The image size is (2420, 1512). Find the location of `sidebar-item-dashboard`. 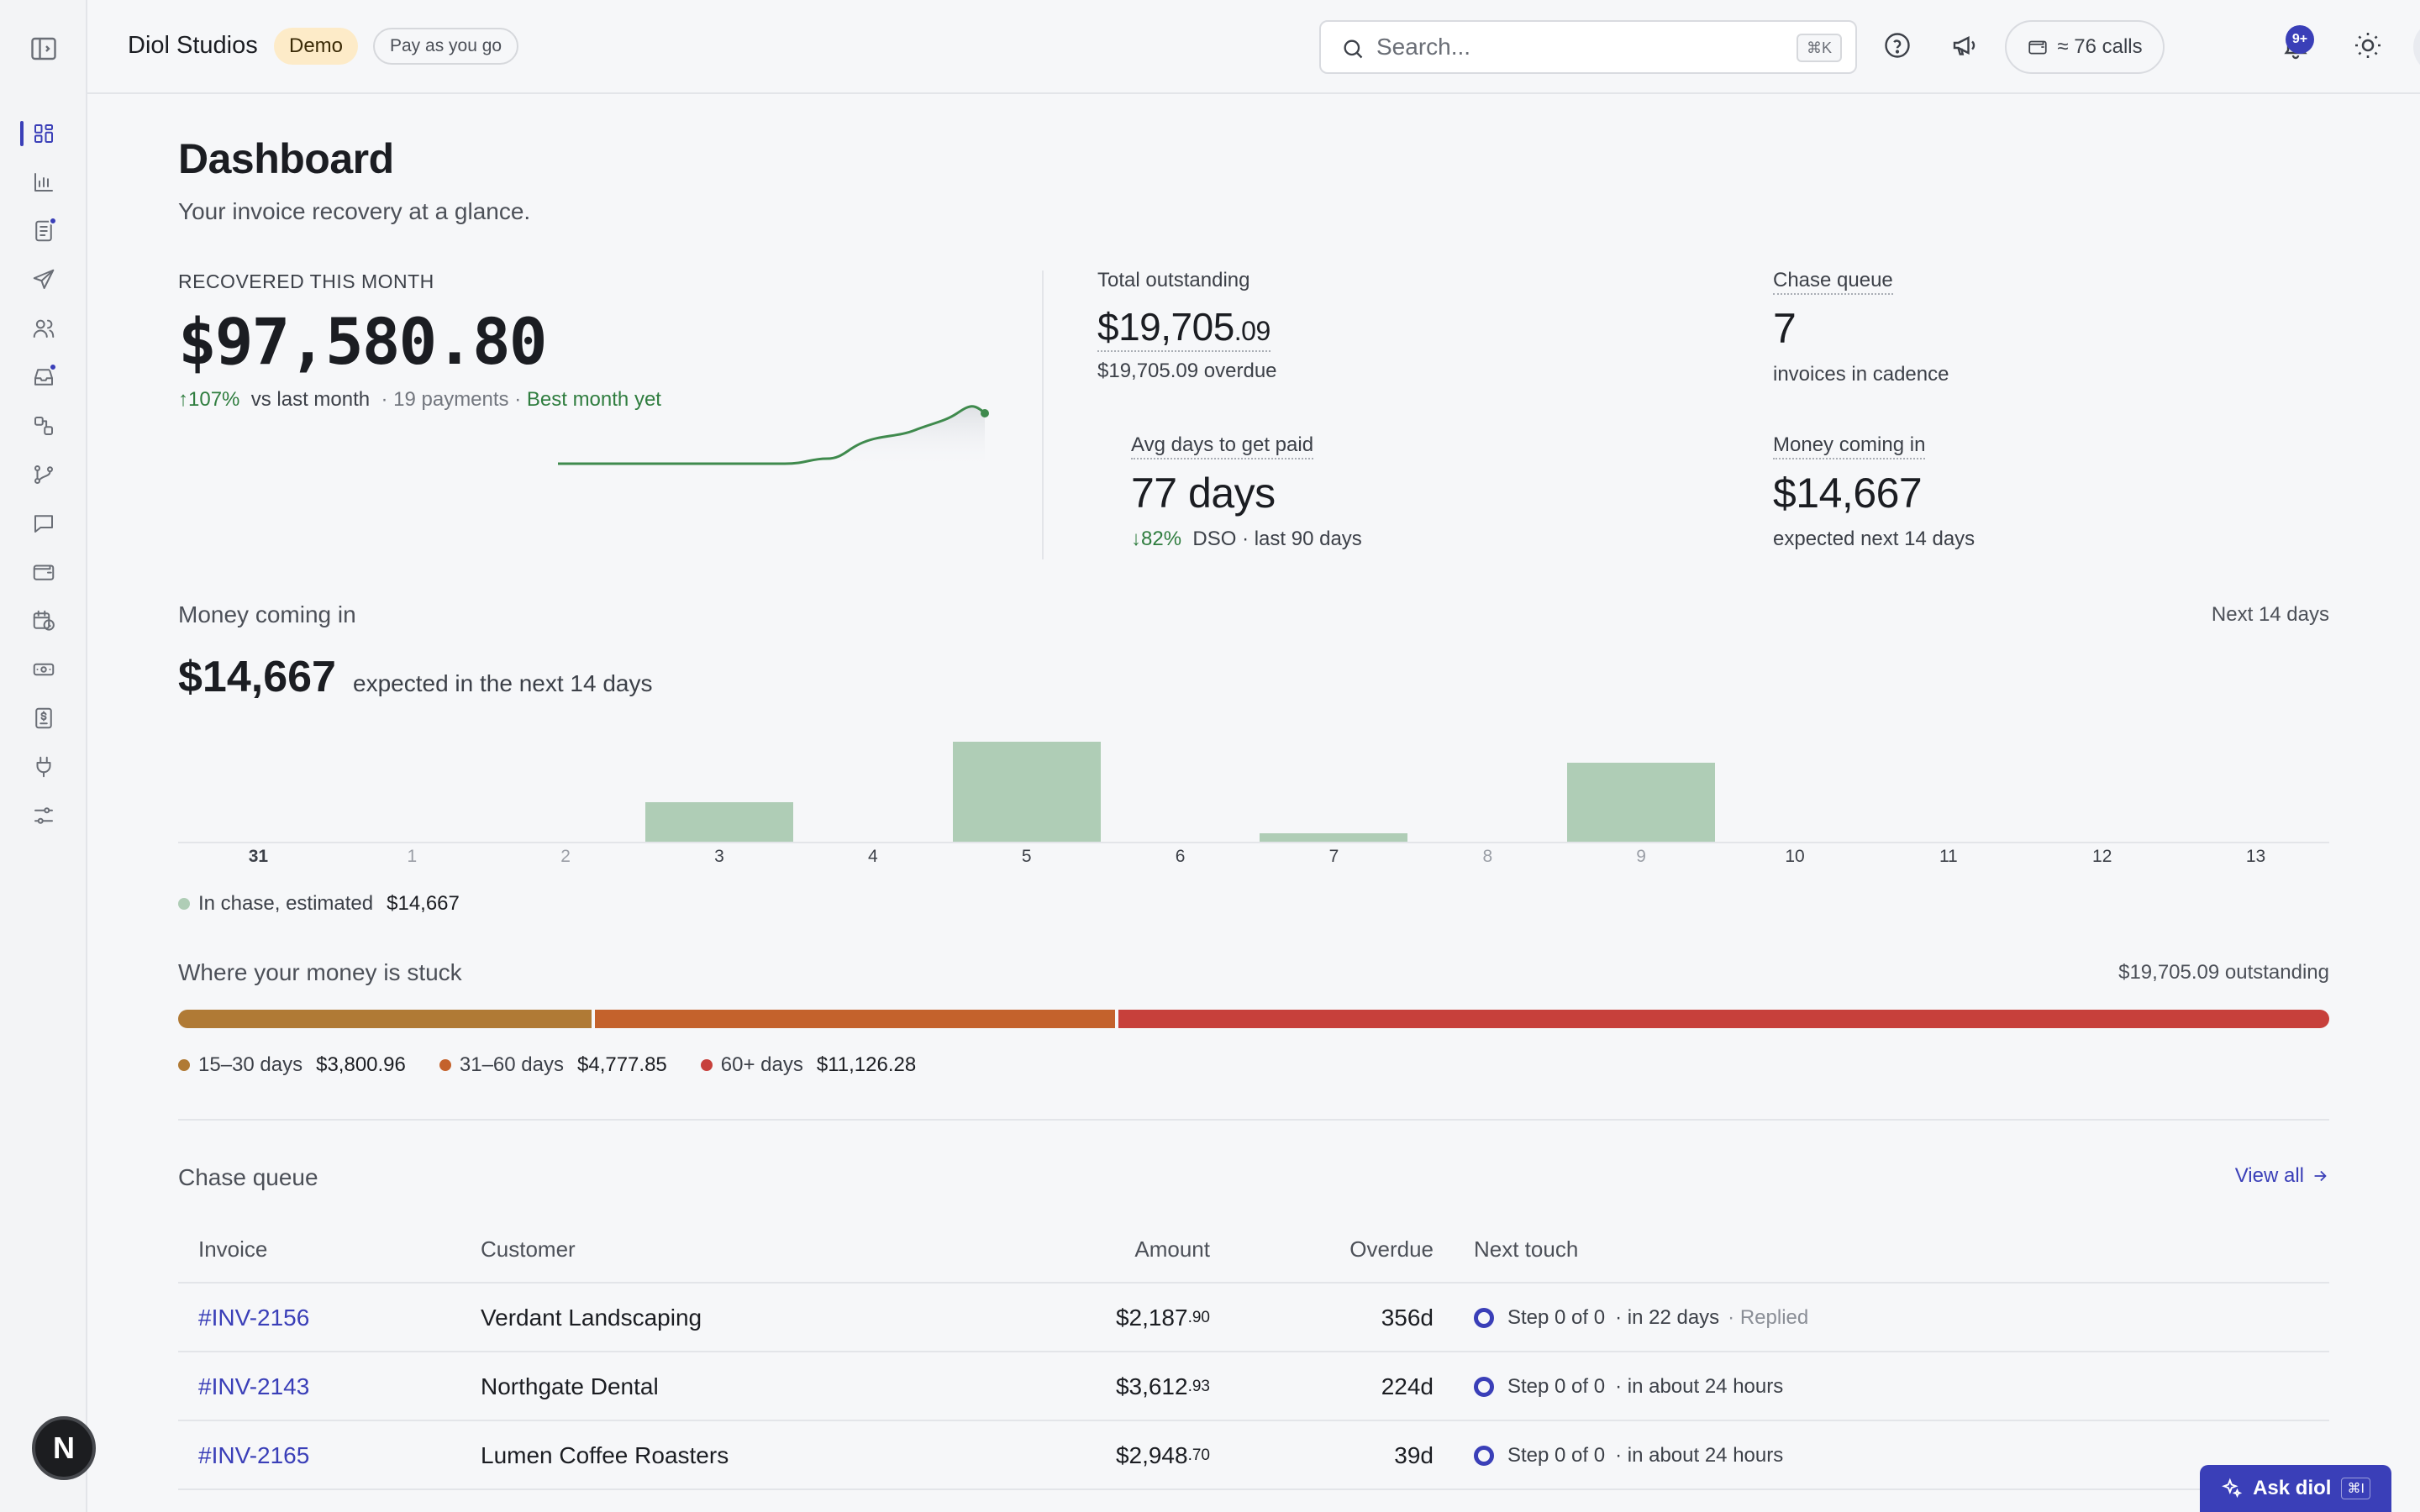

sidebar-item-dashboard is located at coordinates (43, 133).